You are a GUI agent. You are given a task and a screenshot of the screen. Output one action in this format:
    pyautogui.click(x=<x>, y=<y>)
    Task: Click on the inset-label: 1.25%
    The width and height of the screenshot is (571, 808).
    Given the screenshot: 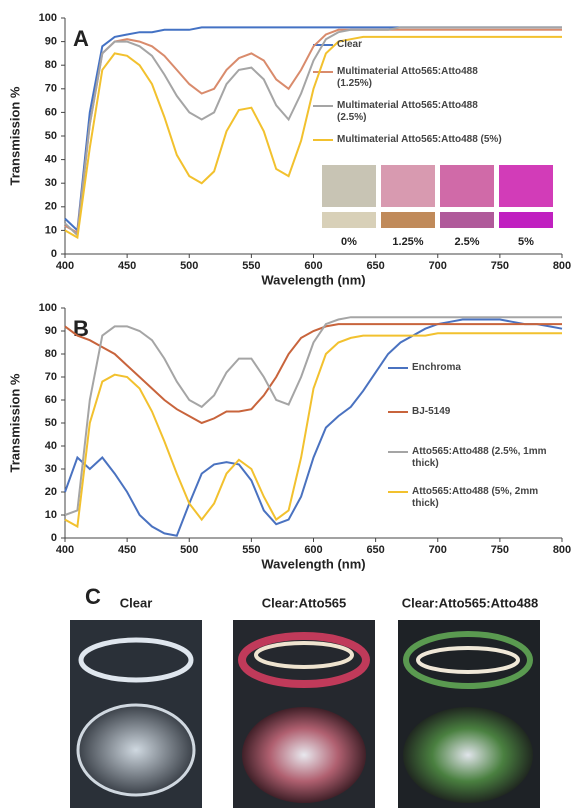 What is the action you would take?
    pyautogui.click(x=407, y=242)
    